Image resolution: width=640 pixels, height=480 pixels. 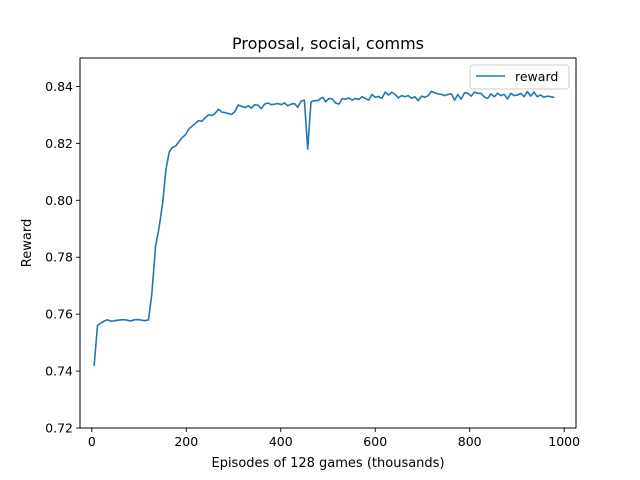 What do you see at coordinates (27, 243) in the screenshot?
I see `y-axis-label: Reward` at bounding box center [27, 243].